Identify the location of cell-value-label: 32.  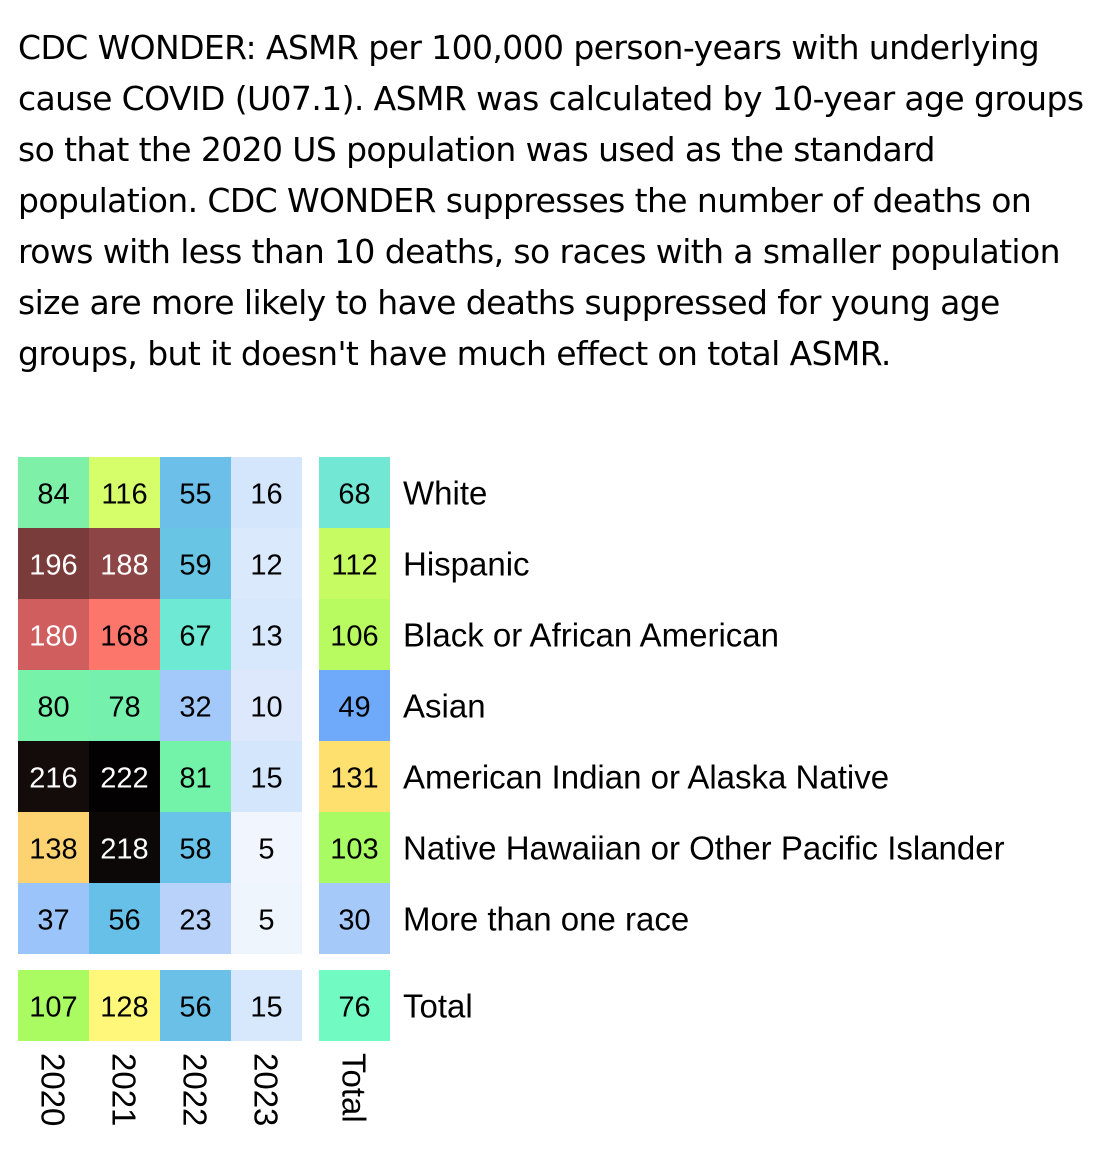
(195, 708).